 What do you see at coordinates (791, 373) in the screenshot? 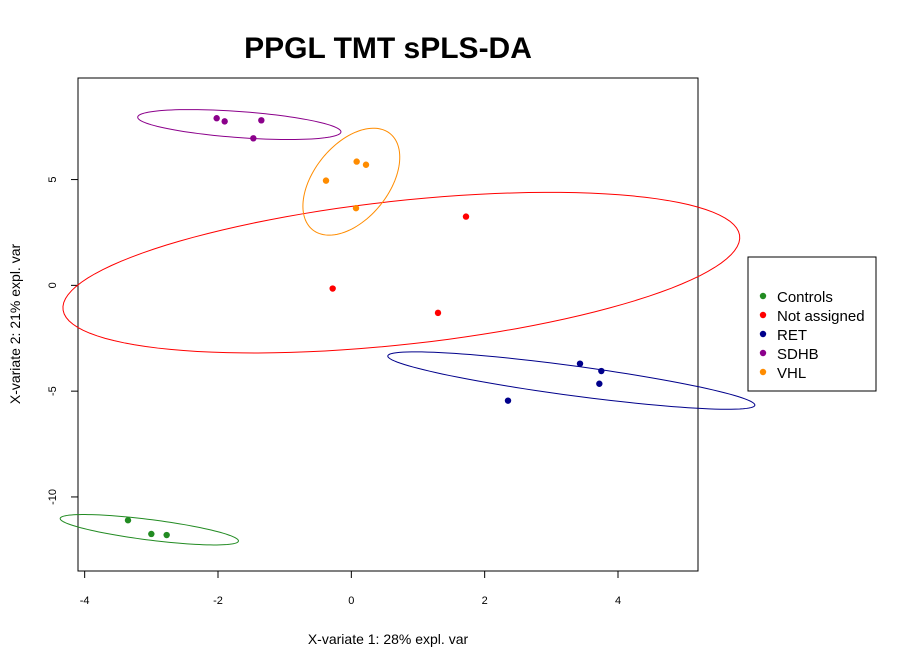
I see `legend-label: VHL` at bounding box center [791, 373].